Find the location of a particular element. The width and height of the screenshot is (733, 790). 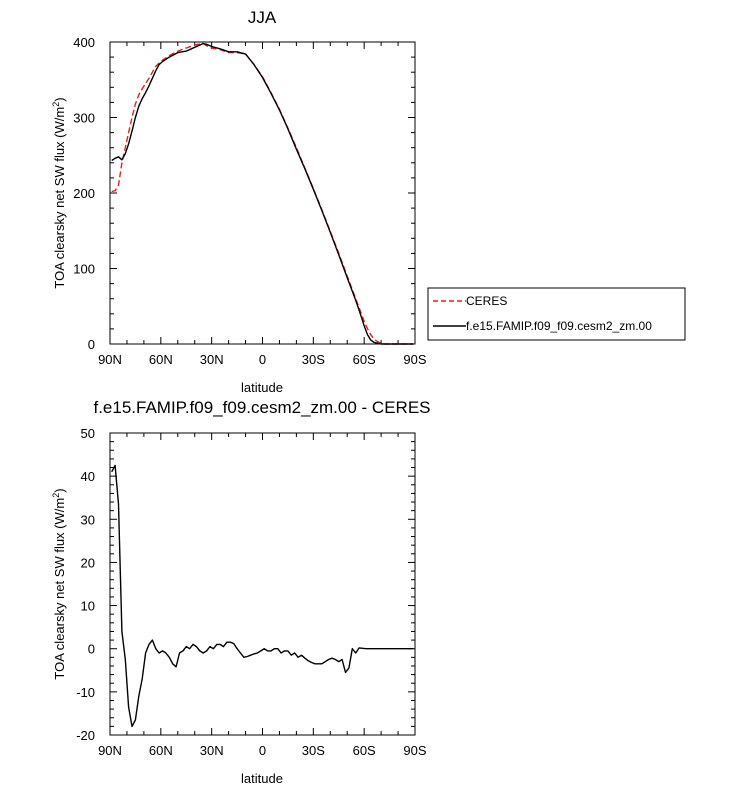

top-x-tick-label: 30S is located at coordinates (313, 359).